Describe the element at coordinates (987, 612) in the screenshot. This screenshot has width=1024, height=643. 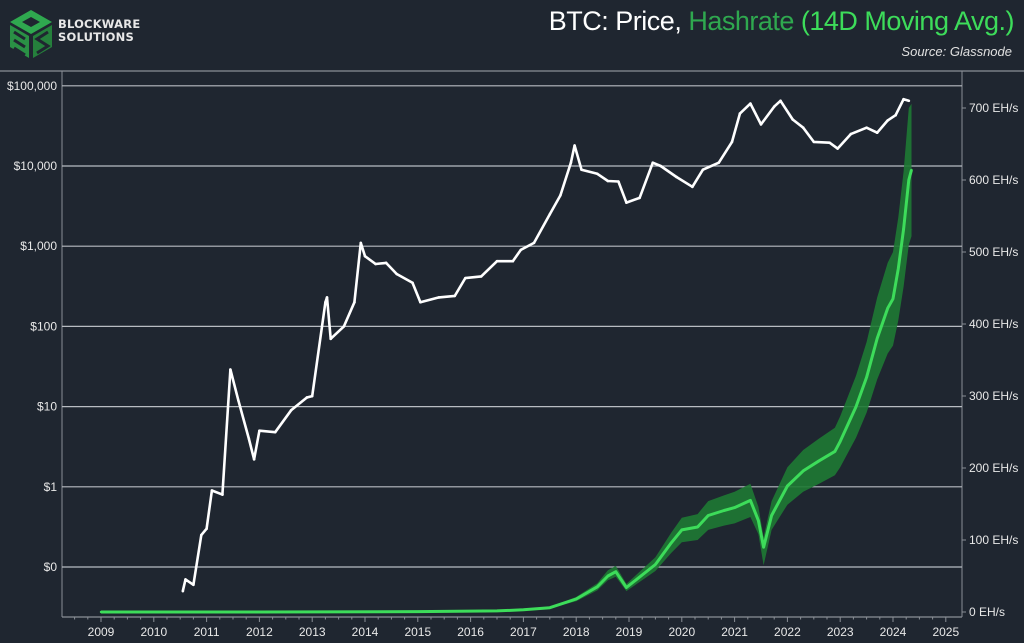
I see `y-right-tick-label: 0 EH/s` at that location.